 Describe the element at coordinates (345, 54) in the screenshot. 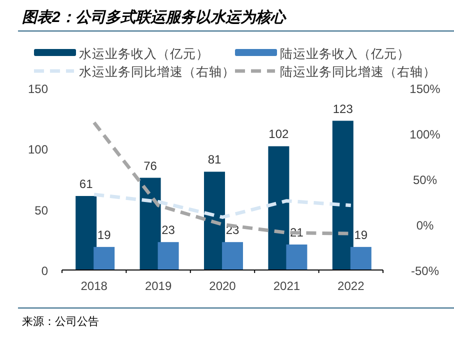

I see `legend-label: 陆运业务收入（亿元）` at that location.